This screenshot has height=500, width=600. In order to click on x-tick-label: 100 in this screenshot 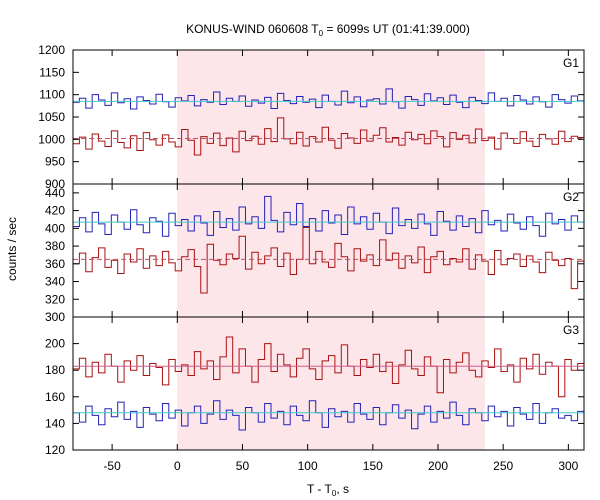, I will do `click(308, 466)`.